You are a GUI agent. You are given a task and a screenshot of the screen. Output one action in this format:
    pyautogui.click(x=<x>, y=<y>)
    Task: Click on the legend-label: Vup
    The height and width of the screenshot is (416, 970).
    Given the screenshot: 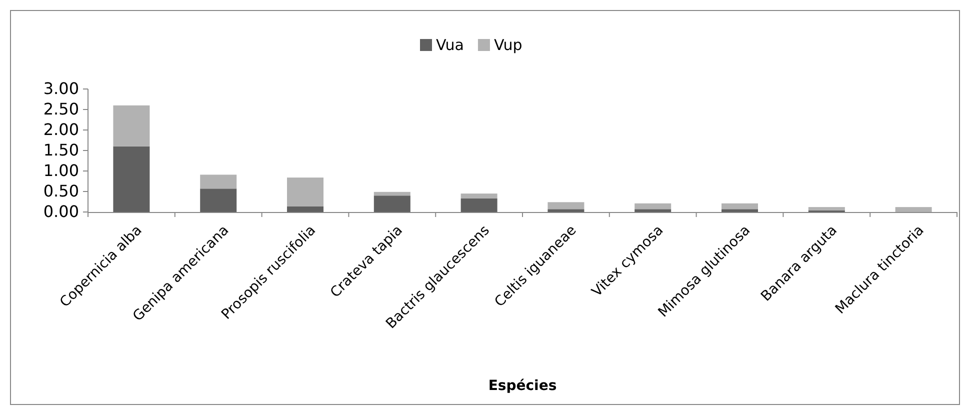 What is the action you would take?
    pyautogui.click(x=508, y=45)
    